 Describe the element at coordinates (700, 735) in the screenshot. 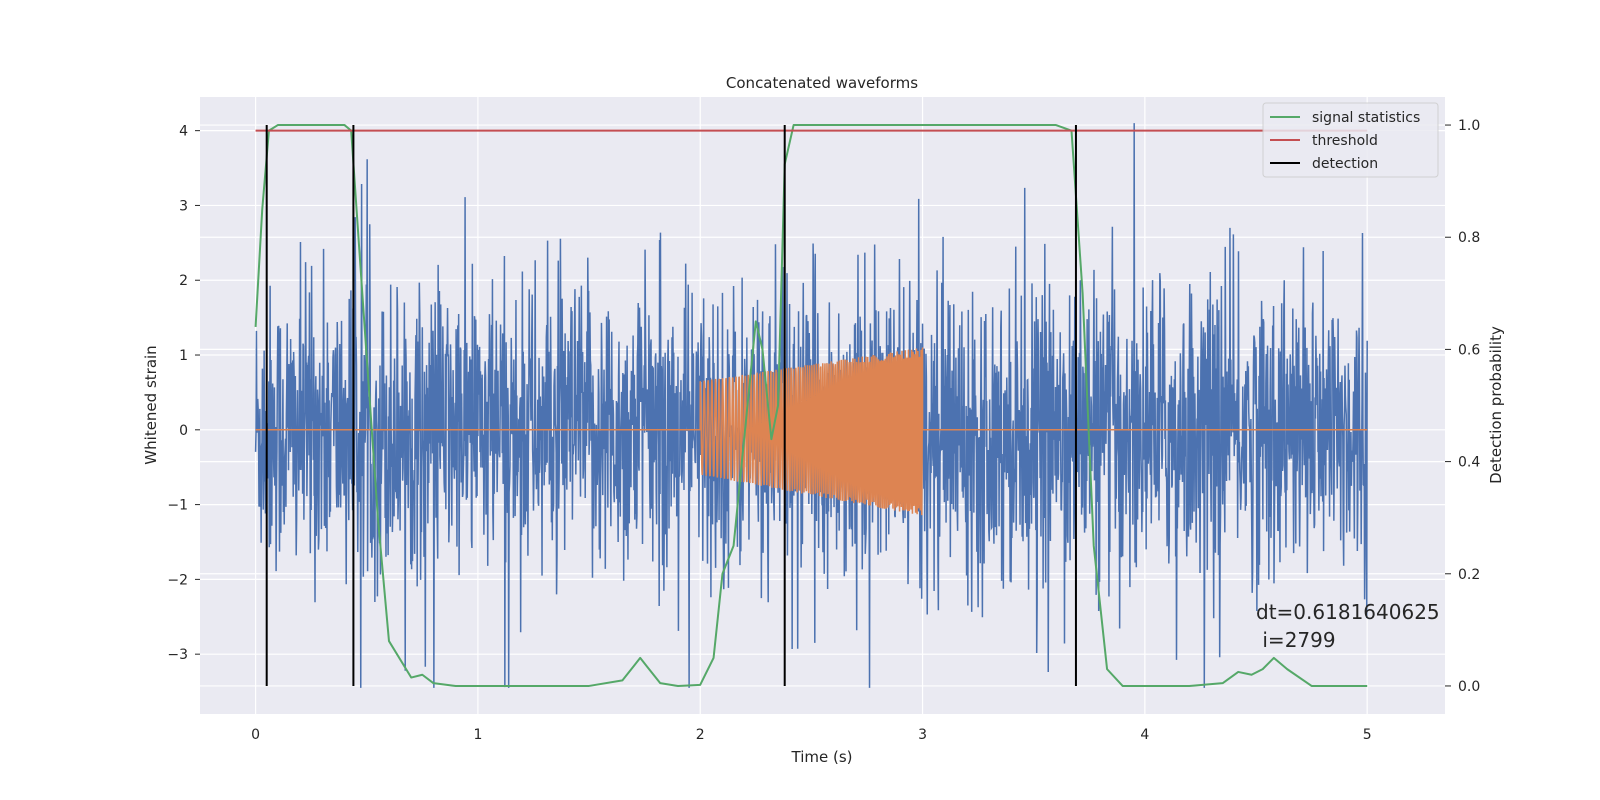

I see `x-tick-label: 2` at that location.